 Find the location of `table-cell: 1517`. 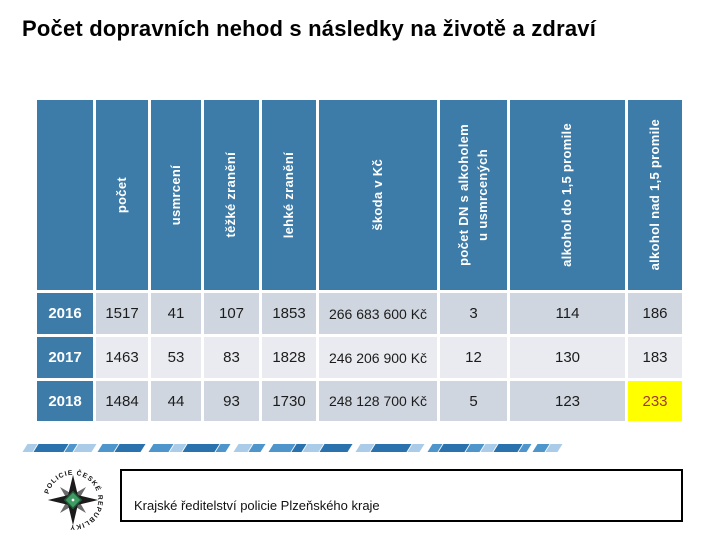

table-cell: 1517 is located at coordinates (122, 313).